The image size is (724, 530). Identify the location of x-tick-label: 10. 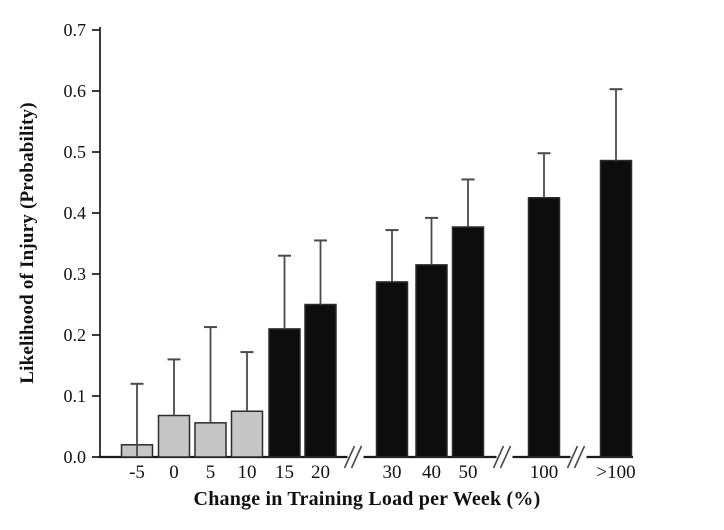
(247, 472).